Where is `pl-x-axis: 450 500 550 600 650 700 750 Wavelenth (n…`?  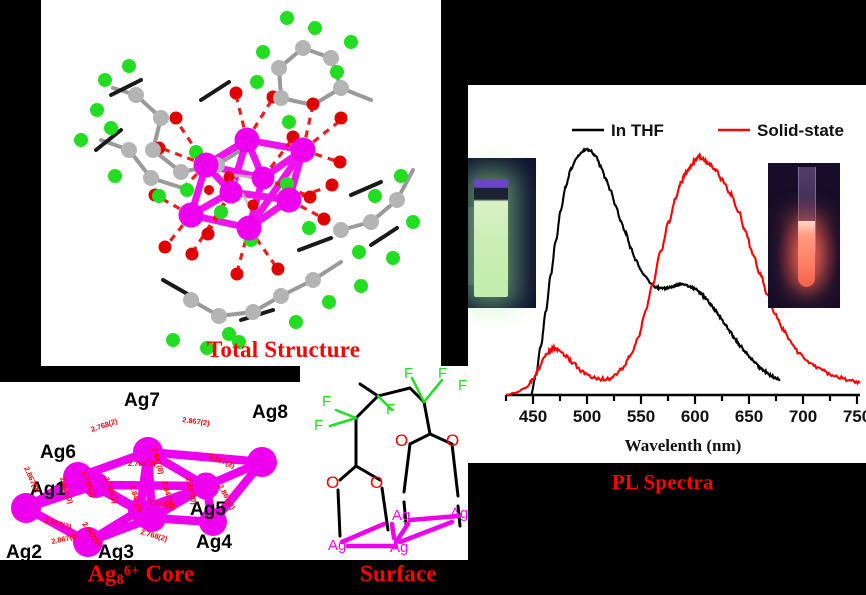
pl-x-axis: 450 500 550 600 650 700 750 Wavelenth (n… is located at coordinates (685, 424).